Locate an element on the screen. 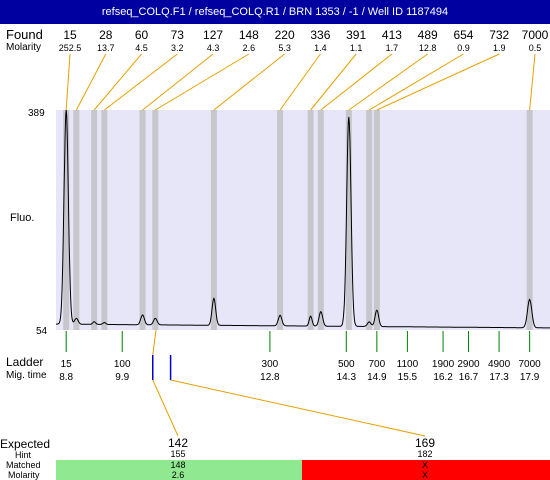  expected-label: Expected is located at coordinates (25, 444).